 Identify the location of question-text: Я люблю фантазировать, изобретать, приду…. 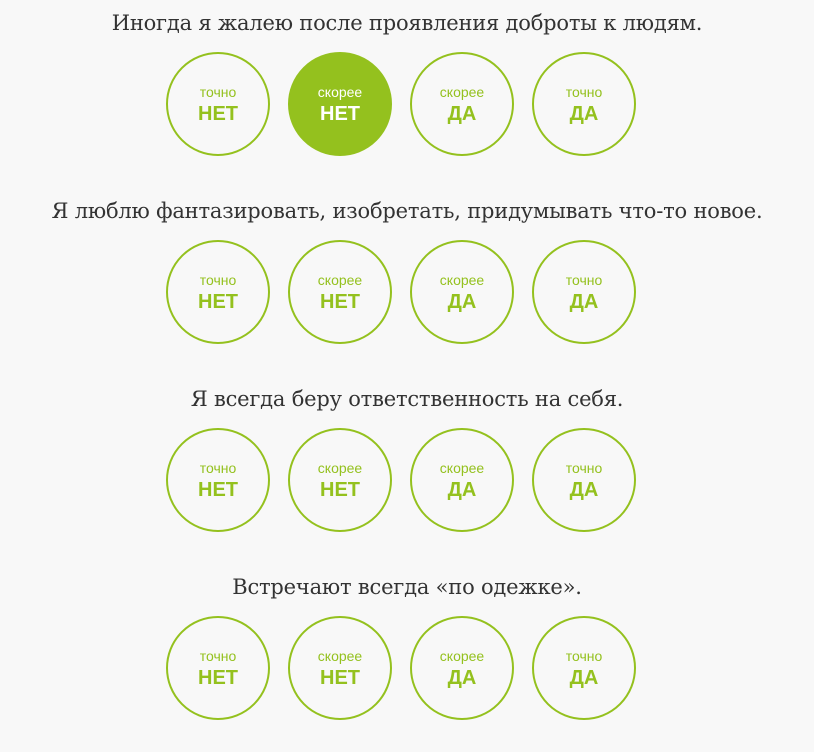
(407, 211).